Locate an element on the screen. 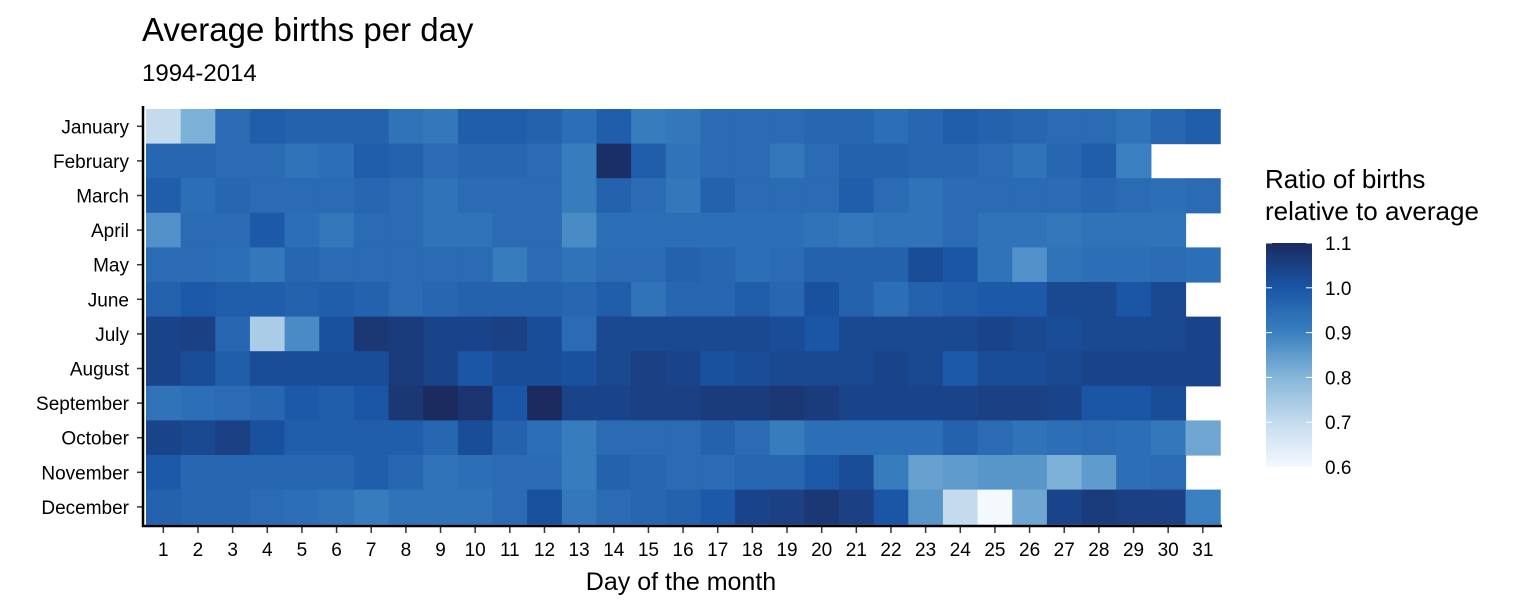 This screenshot has width=1536, height=614. chart-title: Average births per day is located at coordinates (308, 29).